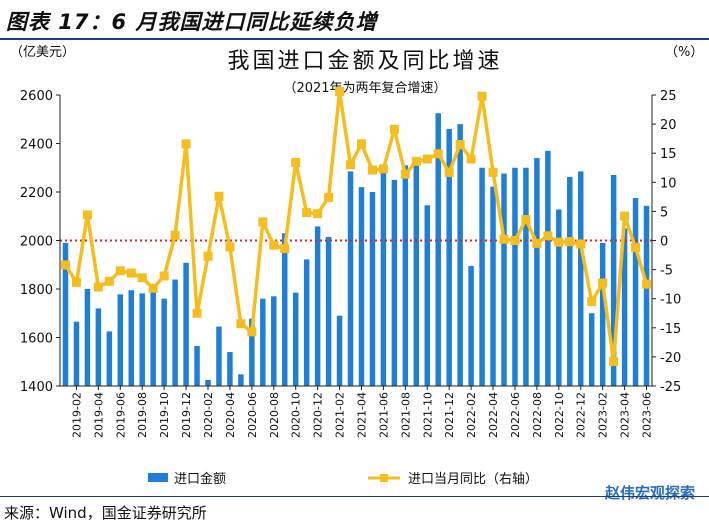 Image resolution: width=709 pixels, height=526 pixels. I want to click on x-tick-2019-12: 2019-12, so click(186, 415).